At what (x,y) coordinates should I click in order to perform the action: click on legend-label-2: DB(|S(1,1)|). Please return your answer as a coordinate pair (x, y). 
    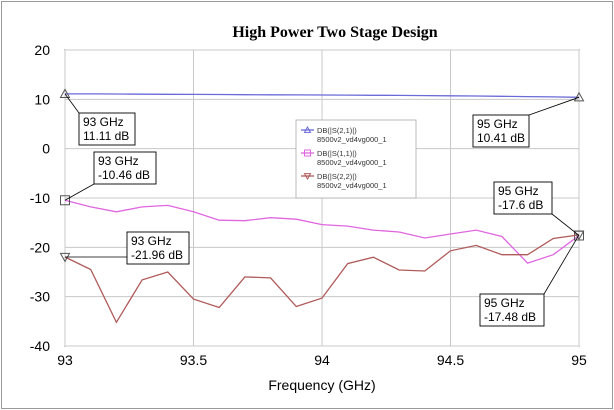
    Looking at the image, I should click on (337, 153).